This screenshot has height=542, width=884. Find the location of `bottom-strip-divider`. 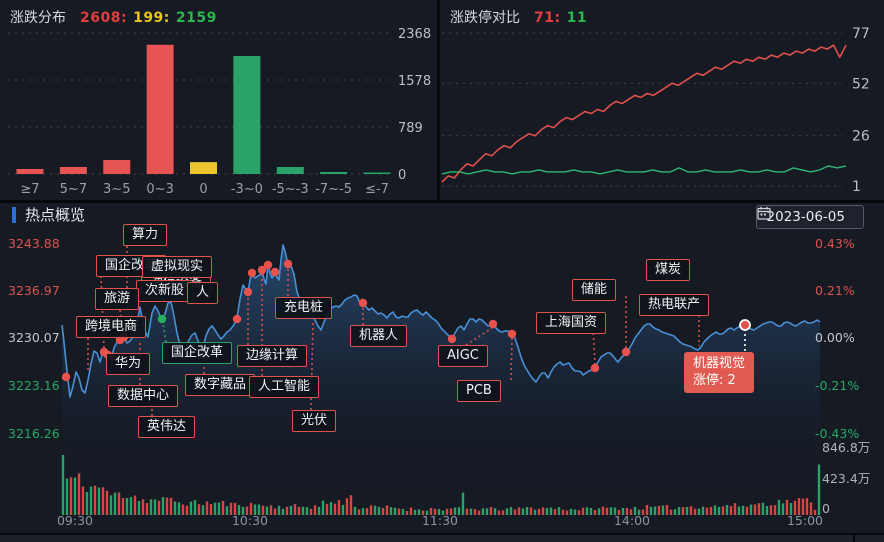

bottom-strip-divider is located at coordinates (854, 538).